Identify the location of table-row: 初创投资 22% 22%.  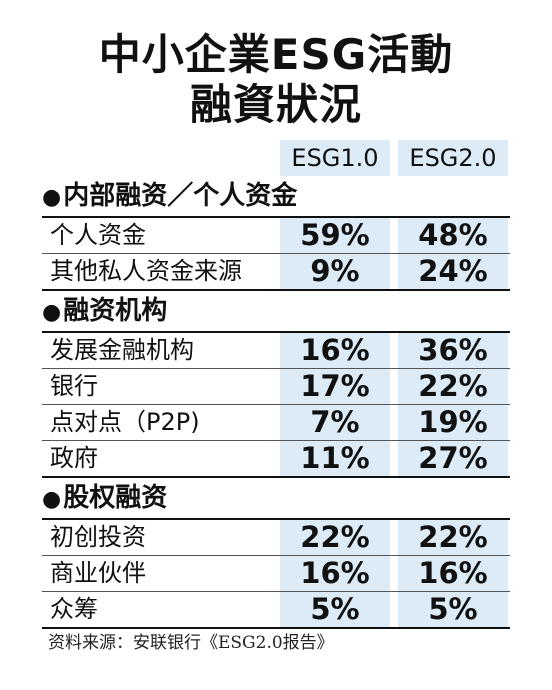
(276, 538).